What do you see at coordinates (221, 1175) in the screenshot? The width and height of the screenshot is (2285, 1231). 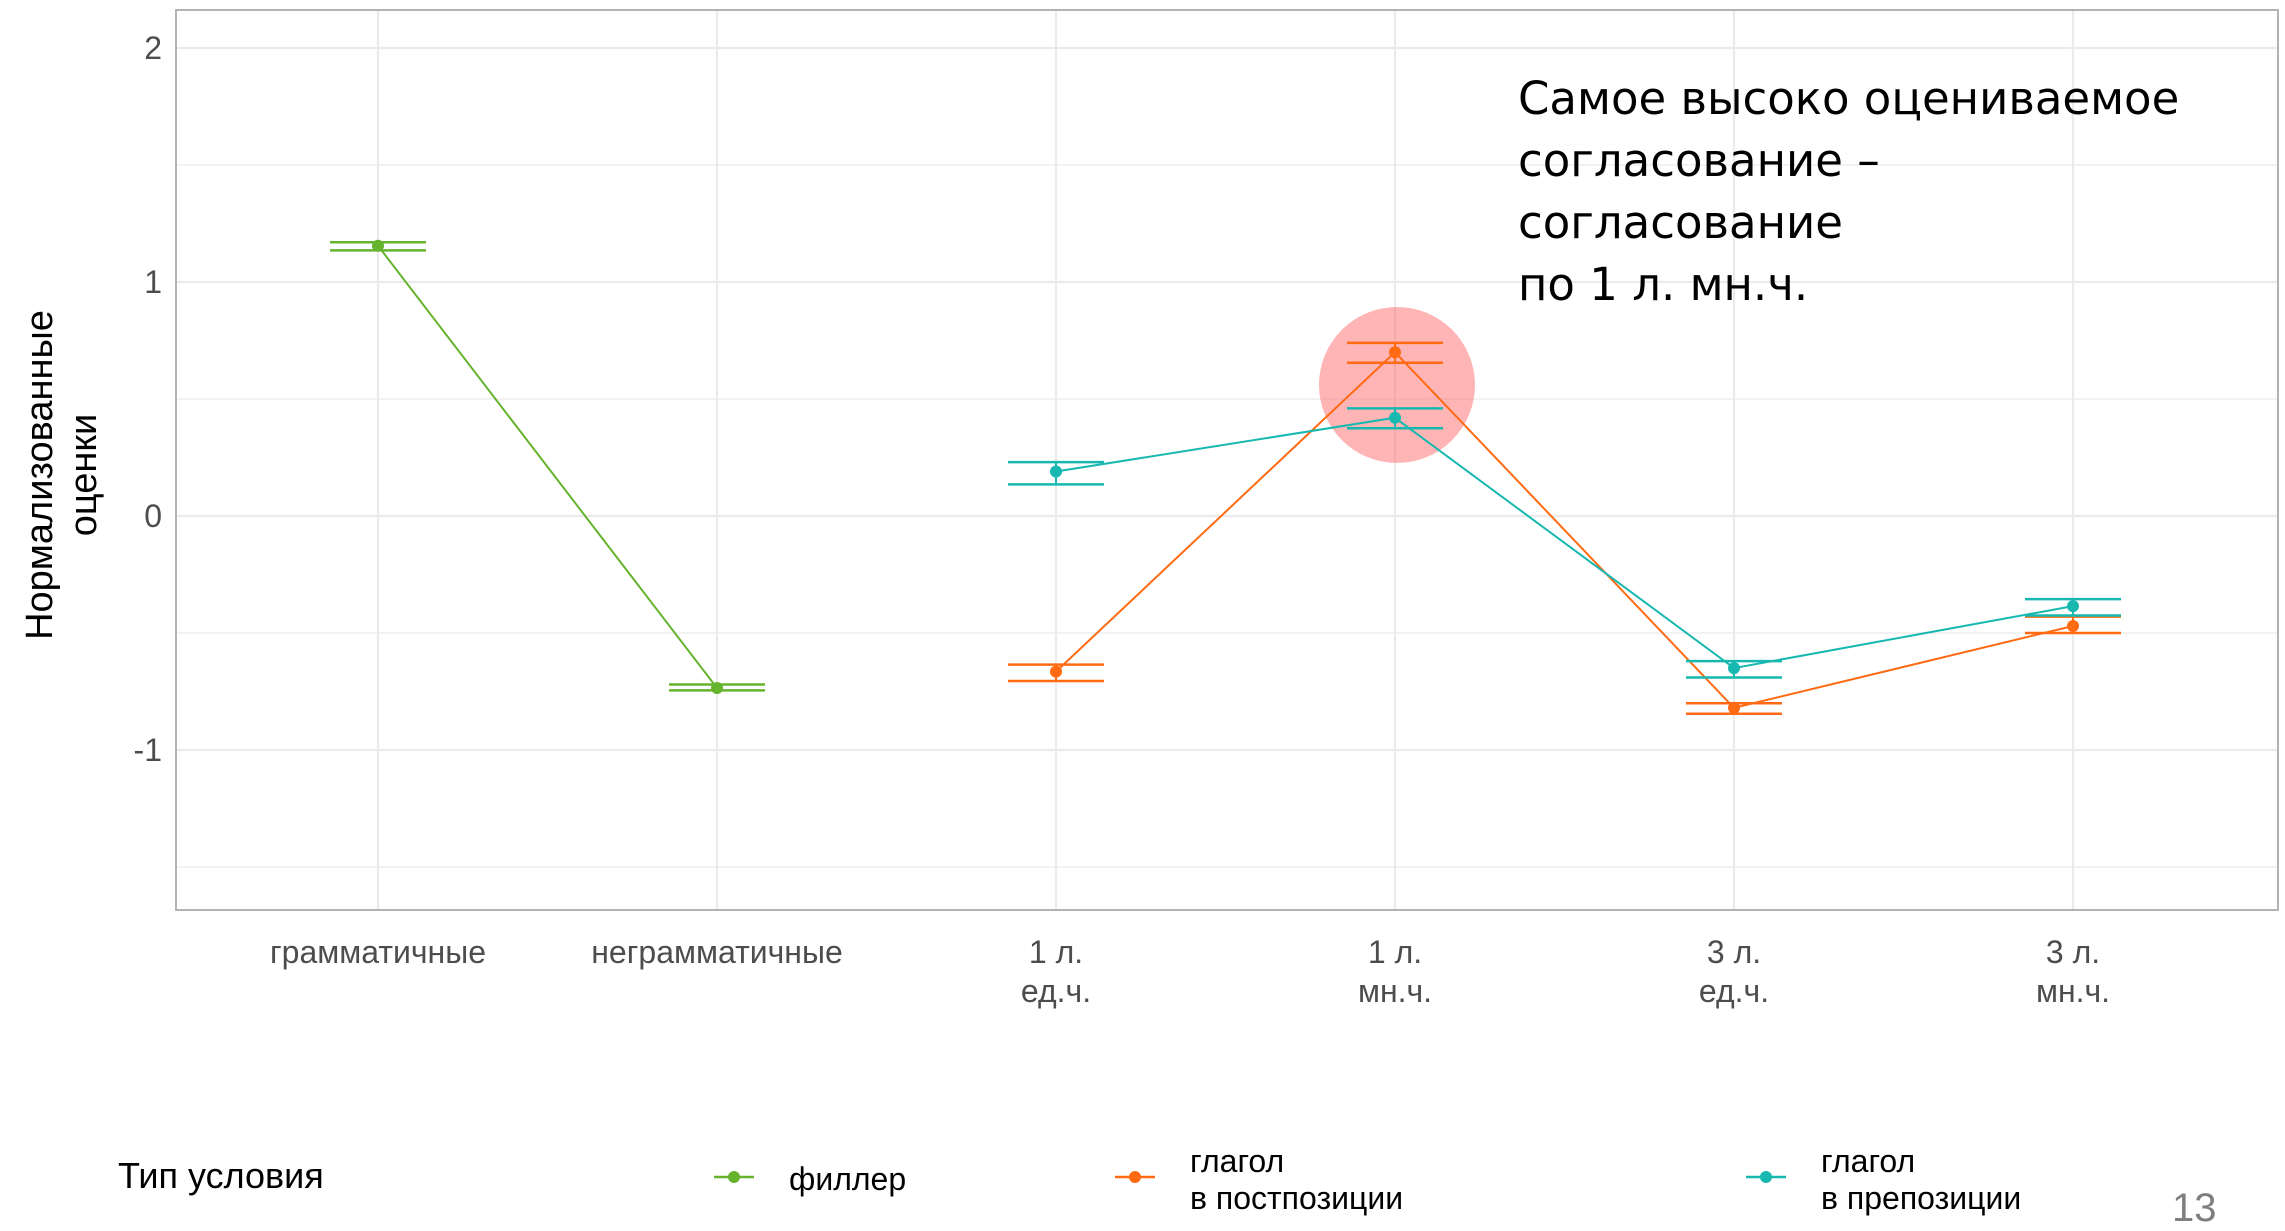 I see `legend-title: Тип условия` at bounding box center [221, 1175].